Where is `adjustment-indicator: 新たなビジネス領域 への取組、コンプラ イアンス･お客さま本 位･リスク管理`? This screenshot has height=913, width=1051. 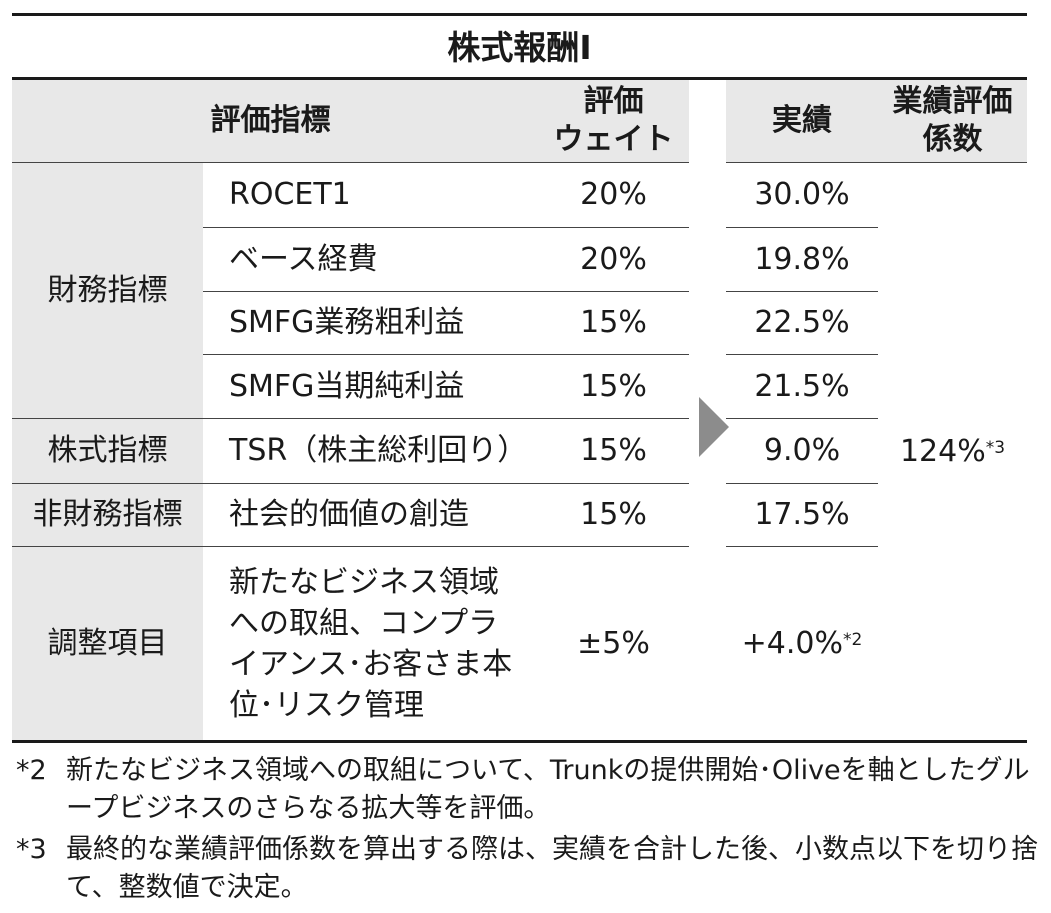
adjustment-indicator: 新たなビジネス領域 への取組、コンプラ イアンス･お客さま本 位･リスク管理 is located at coordinates (383, 644).